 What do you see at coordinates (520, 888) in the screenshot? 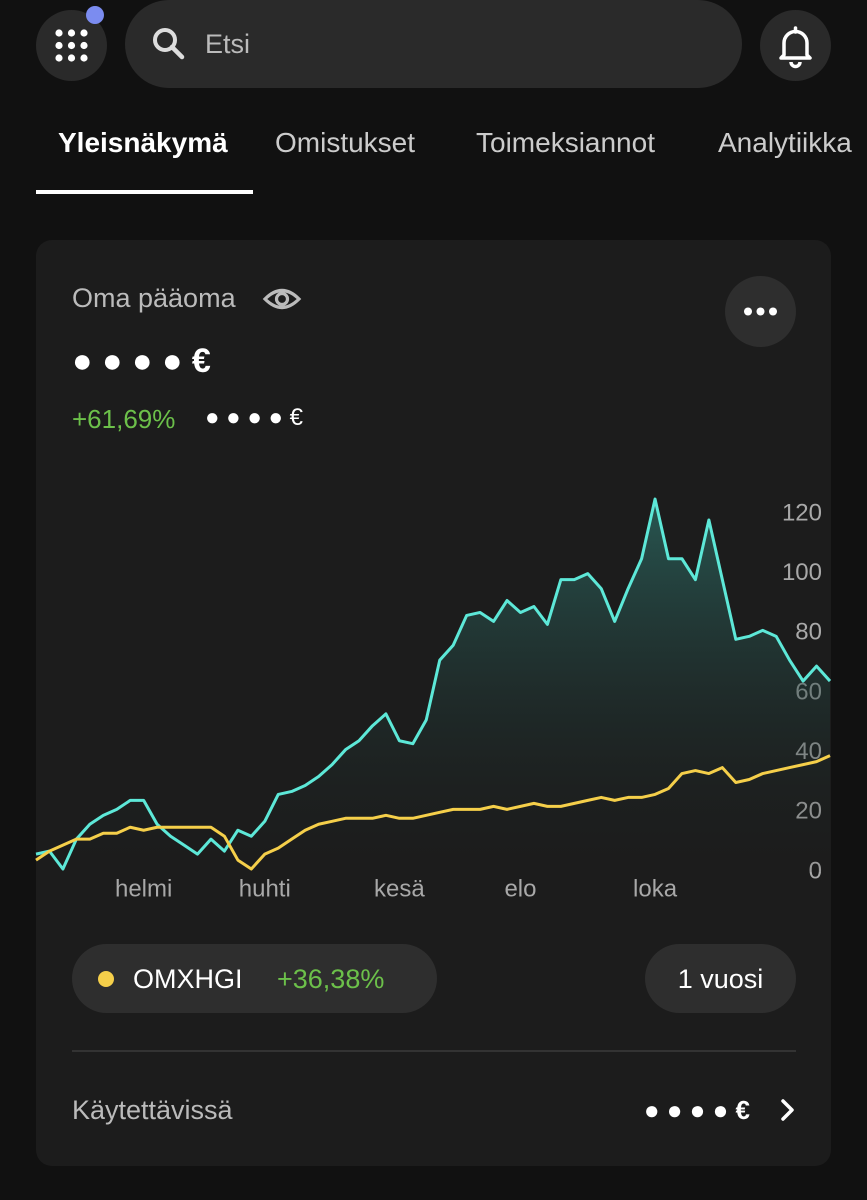
I see `x-tick-label: elo` at bounding box center [520, 888].